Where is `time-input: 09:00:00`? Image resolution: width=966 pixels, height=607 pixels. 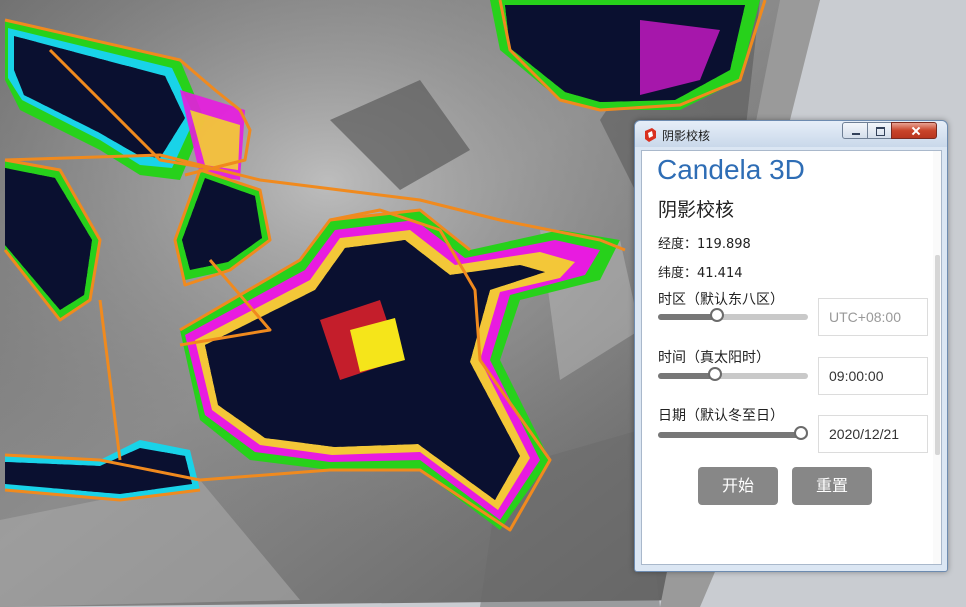
time-input: 09:00:00 is located at coordinates (873, 376).